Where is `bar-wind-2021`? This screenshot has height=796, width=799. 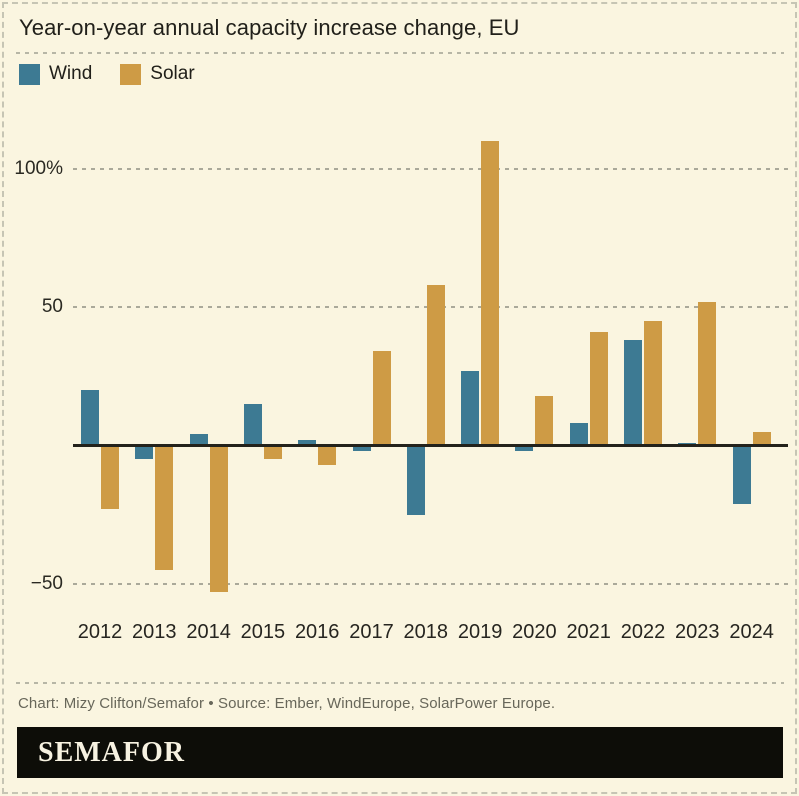
bar-wind-2021 is located at coordinates (578, 434).